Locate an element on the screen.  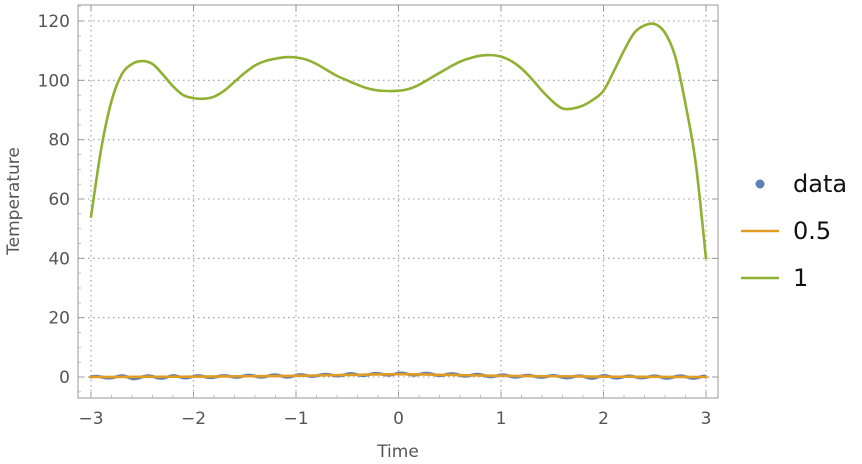
legend-item: 0.5 is located at coordinates (786, 231).